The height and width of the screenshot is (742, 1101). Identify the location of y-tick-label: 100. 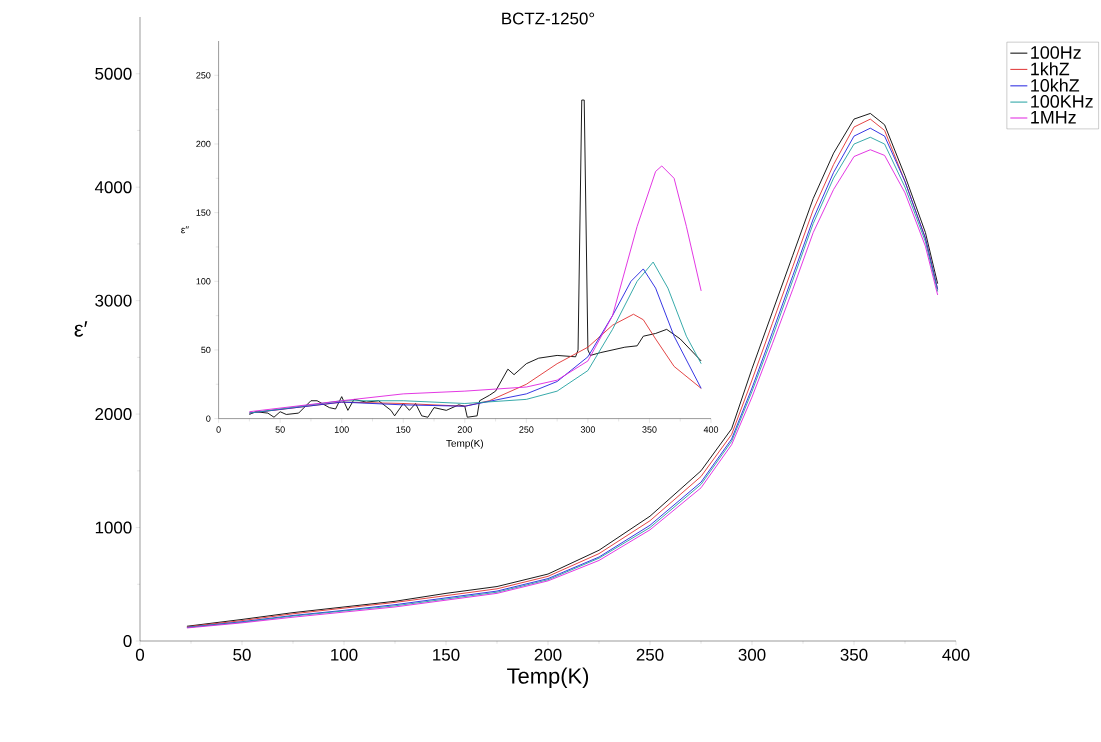
(203, 281).